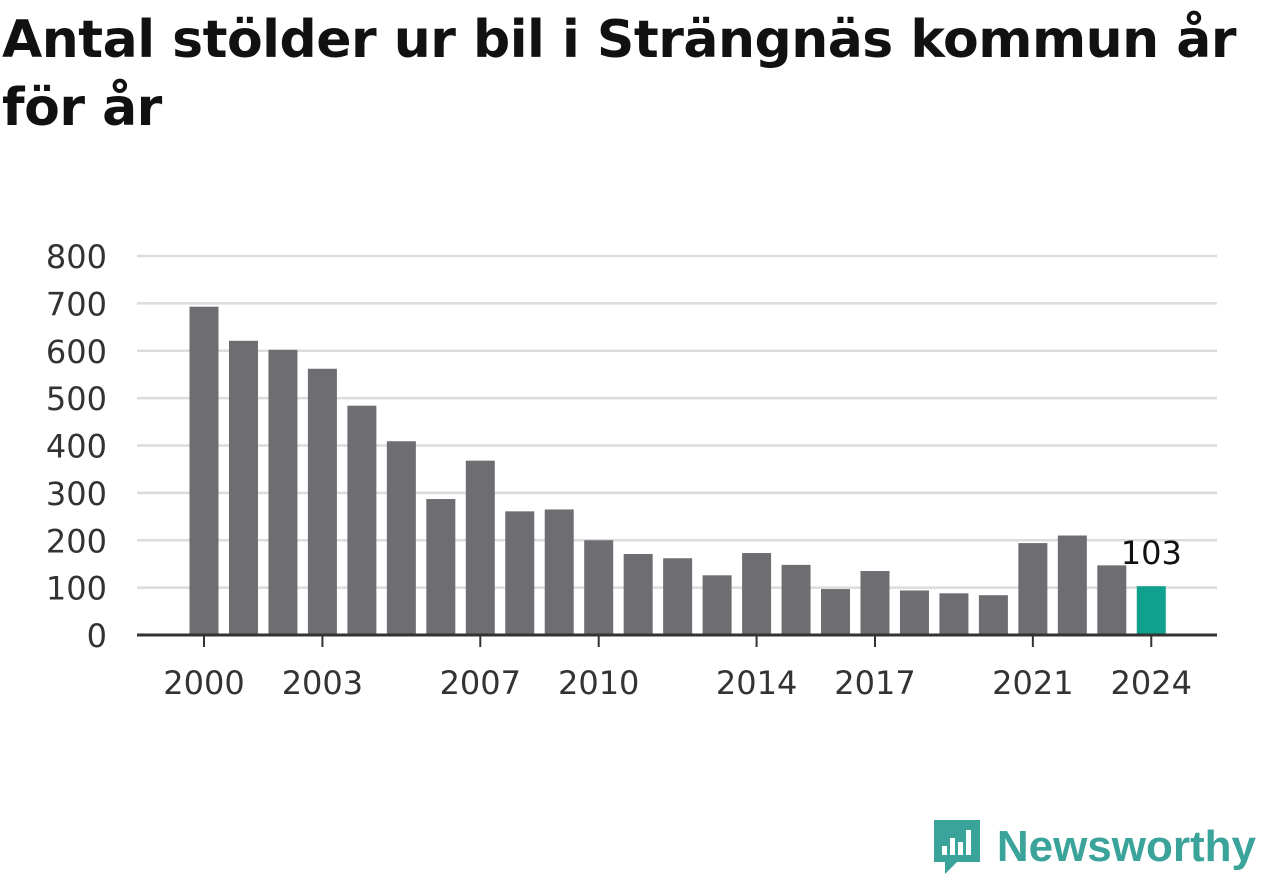  I want to click on bar-highlight, so click(1151, 610).